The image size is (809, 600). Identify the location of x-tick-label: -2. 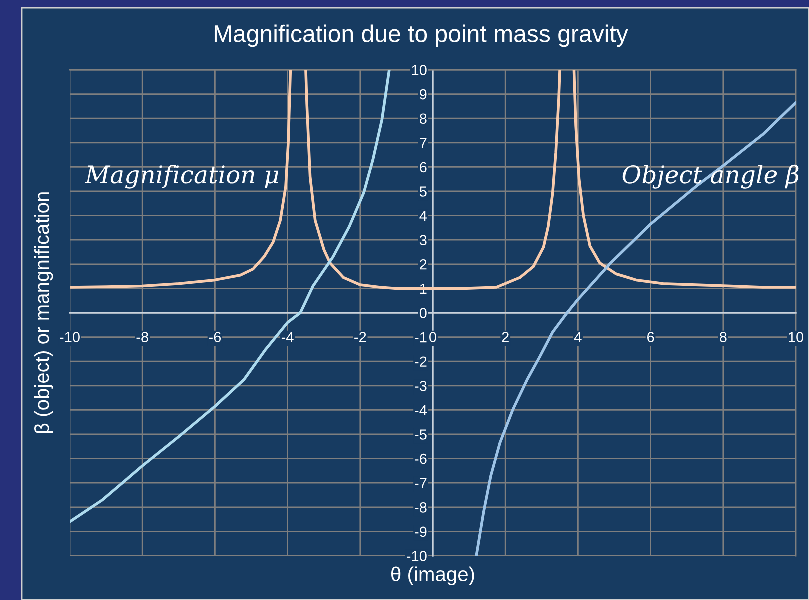
(360, 337).